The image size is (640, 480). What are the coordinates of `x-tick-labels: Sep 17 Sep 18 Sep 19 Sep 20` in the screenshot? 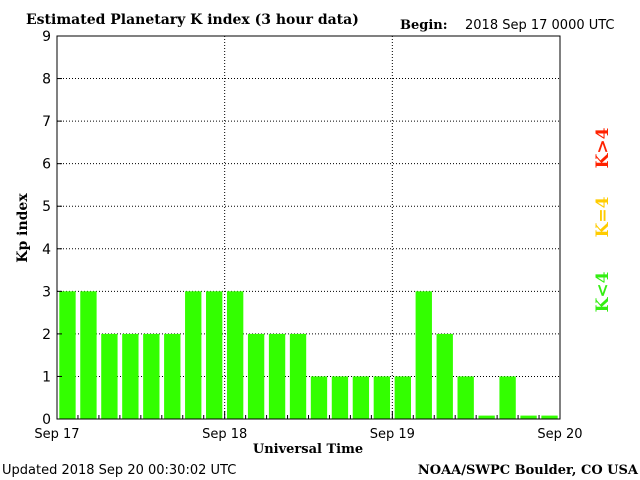 It's located at (308, 434).